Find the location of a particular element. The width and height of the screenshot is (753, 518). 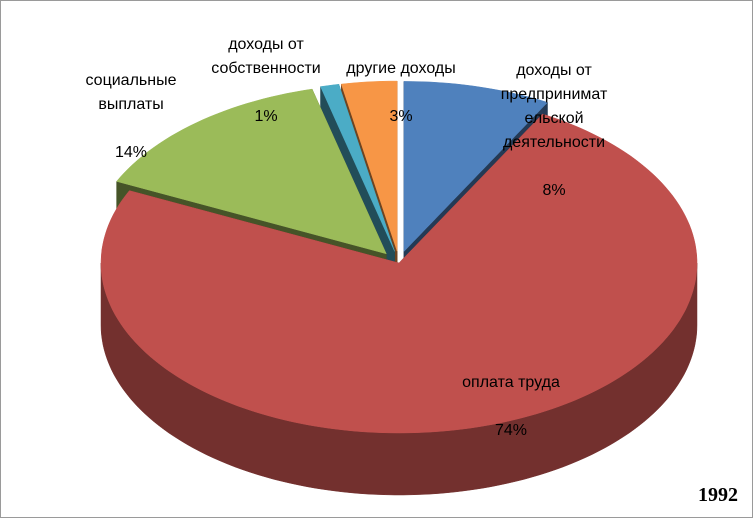

slice-value-property: 1% is located at coordinates (266, 116).